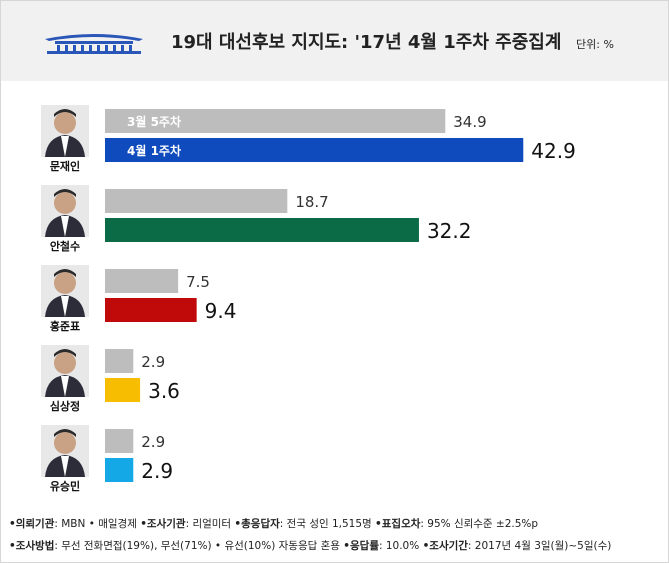 The width and height of the screenshot is (669, 563). Describe the element at coordinates (198, 282) in the screenshot. I see `value-label-prev: 7.5` at that location.